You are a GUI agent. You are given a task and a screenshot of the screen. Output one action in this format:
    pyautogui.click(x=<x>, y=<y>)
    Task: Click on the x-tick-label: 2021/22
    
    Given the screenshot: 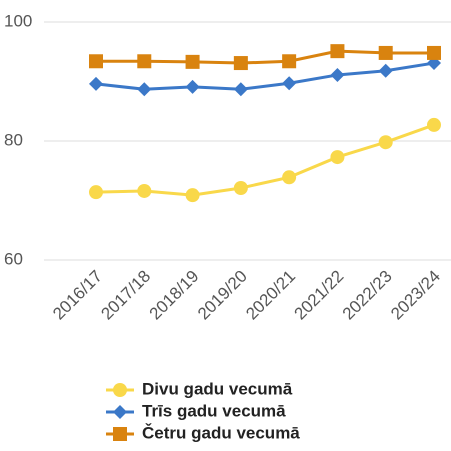 What is the action you would take?
    pyautogui.click(x=319, y=295)
    